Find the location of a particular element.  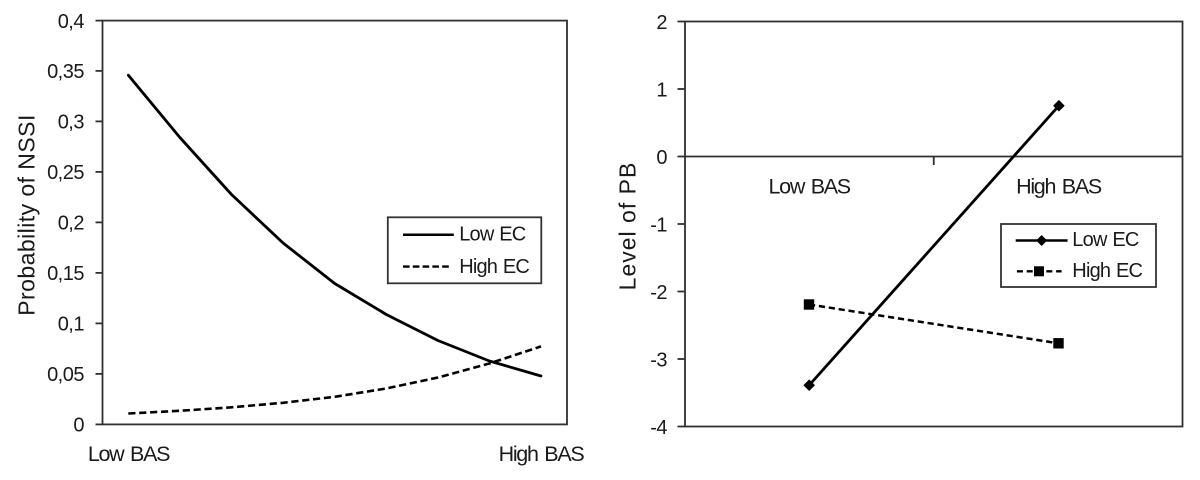

svg-text: 0,15 is located at coordinates (65, 274).